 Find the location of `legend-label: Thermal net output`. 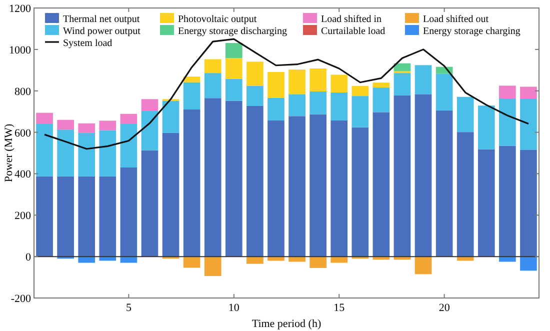

legend-label: Thermal net output is located at coordinates (101, 19).